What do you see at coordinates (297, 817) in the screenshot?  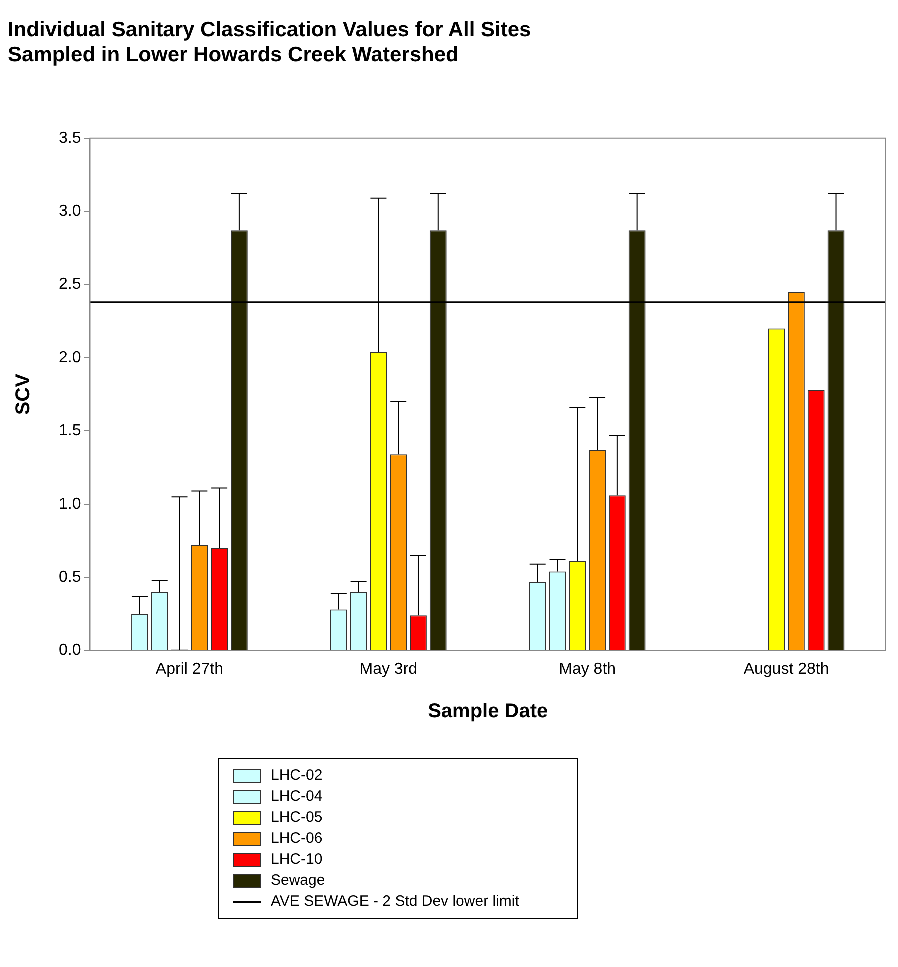 I see `legend-label: LHC-05` at bounding box center [297, 817].